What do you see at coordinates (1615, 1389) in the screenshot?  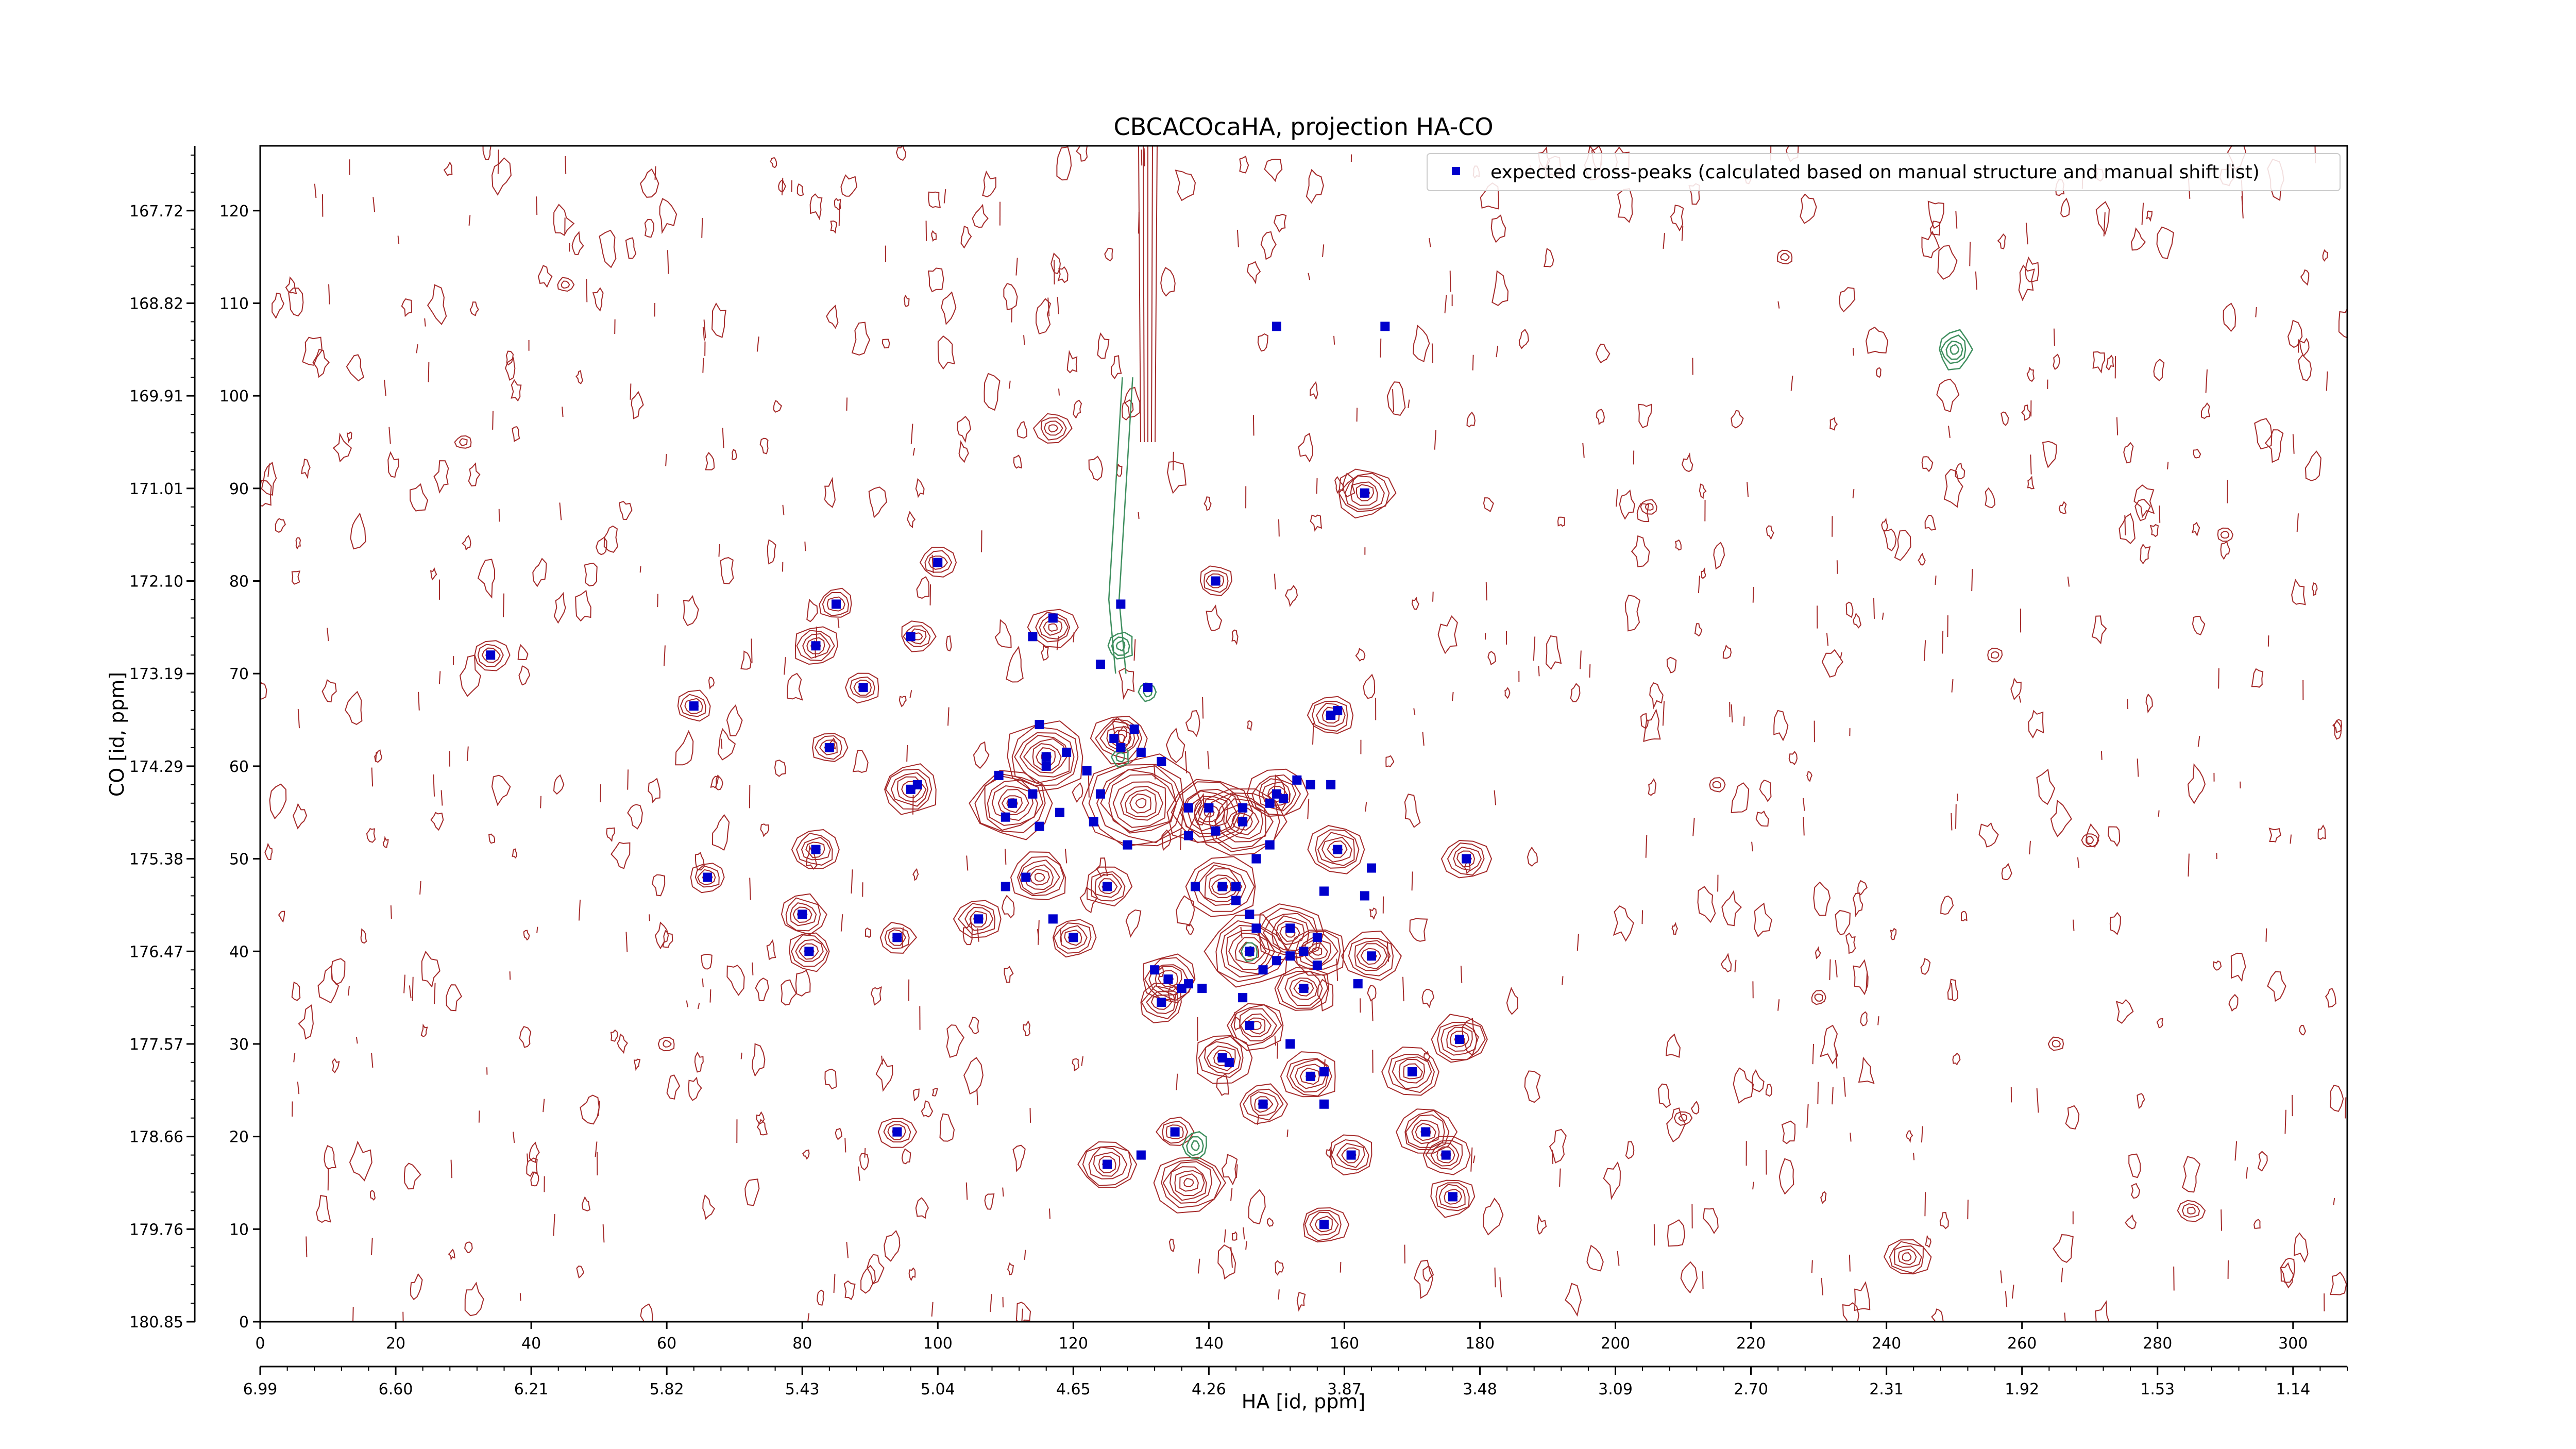 I see `x-ppm-tick-label: 3.09` at bounding box center [1615, 1389].